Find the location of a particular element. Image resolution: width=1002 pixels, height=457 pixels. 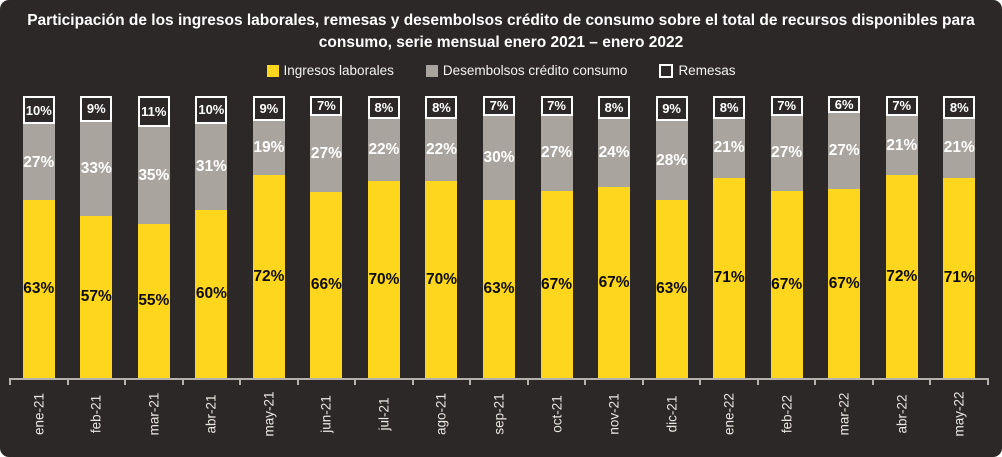

x-axis-label: may-21 is located at coordinates (269, 414).